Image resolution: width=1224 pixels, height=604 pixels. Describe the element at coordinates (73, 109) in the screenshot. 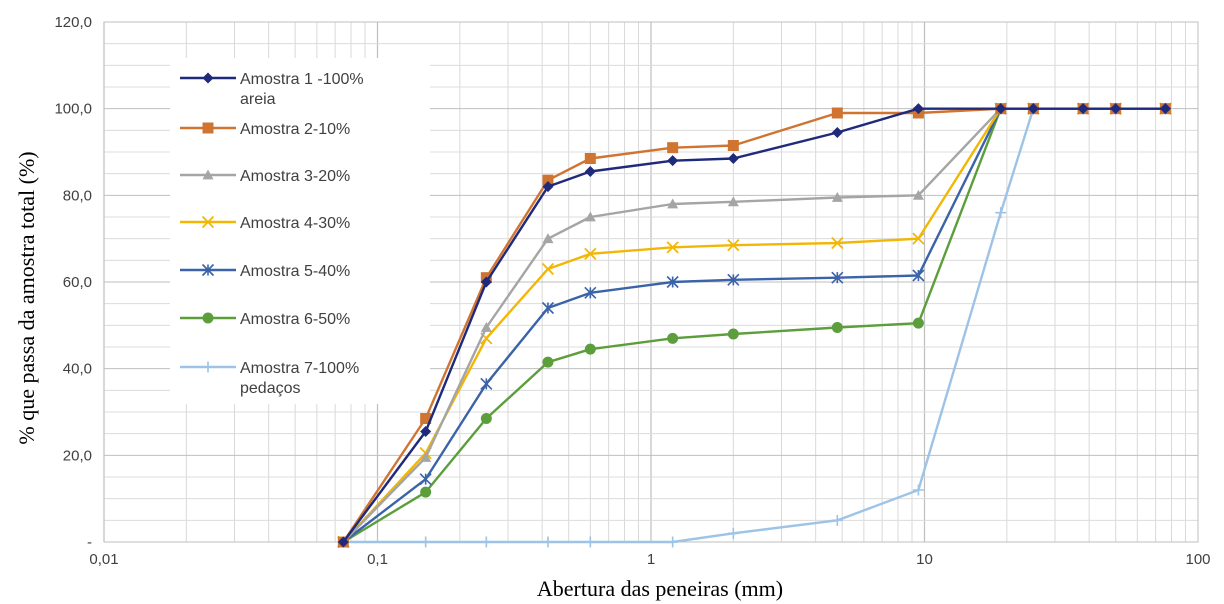

I see `y-tick-label: 100,0` at that location.